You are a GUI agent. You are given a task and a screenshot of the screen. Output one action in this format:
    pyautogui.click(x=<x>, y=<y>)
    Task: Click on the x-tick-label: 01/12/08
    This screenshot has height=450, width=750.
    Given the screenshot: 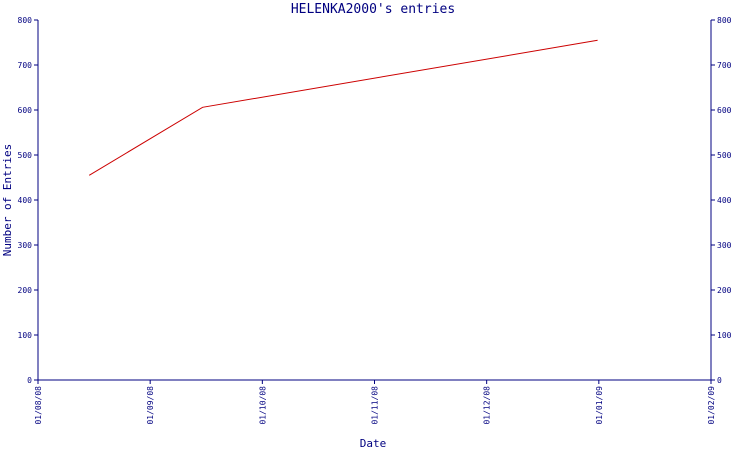 What is the action you would take?
    pyautogui.click(x=487, y=405)
    